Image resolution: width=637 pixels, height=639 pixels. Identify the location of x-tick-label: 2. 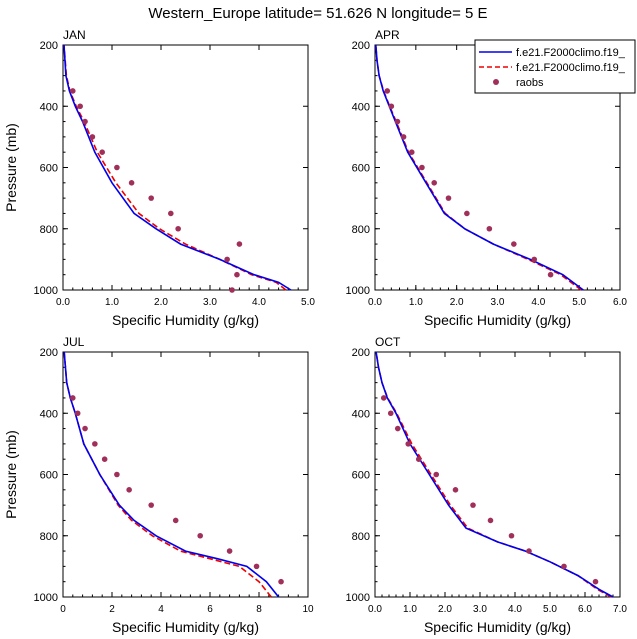
(112, 609).